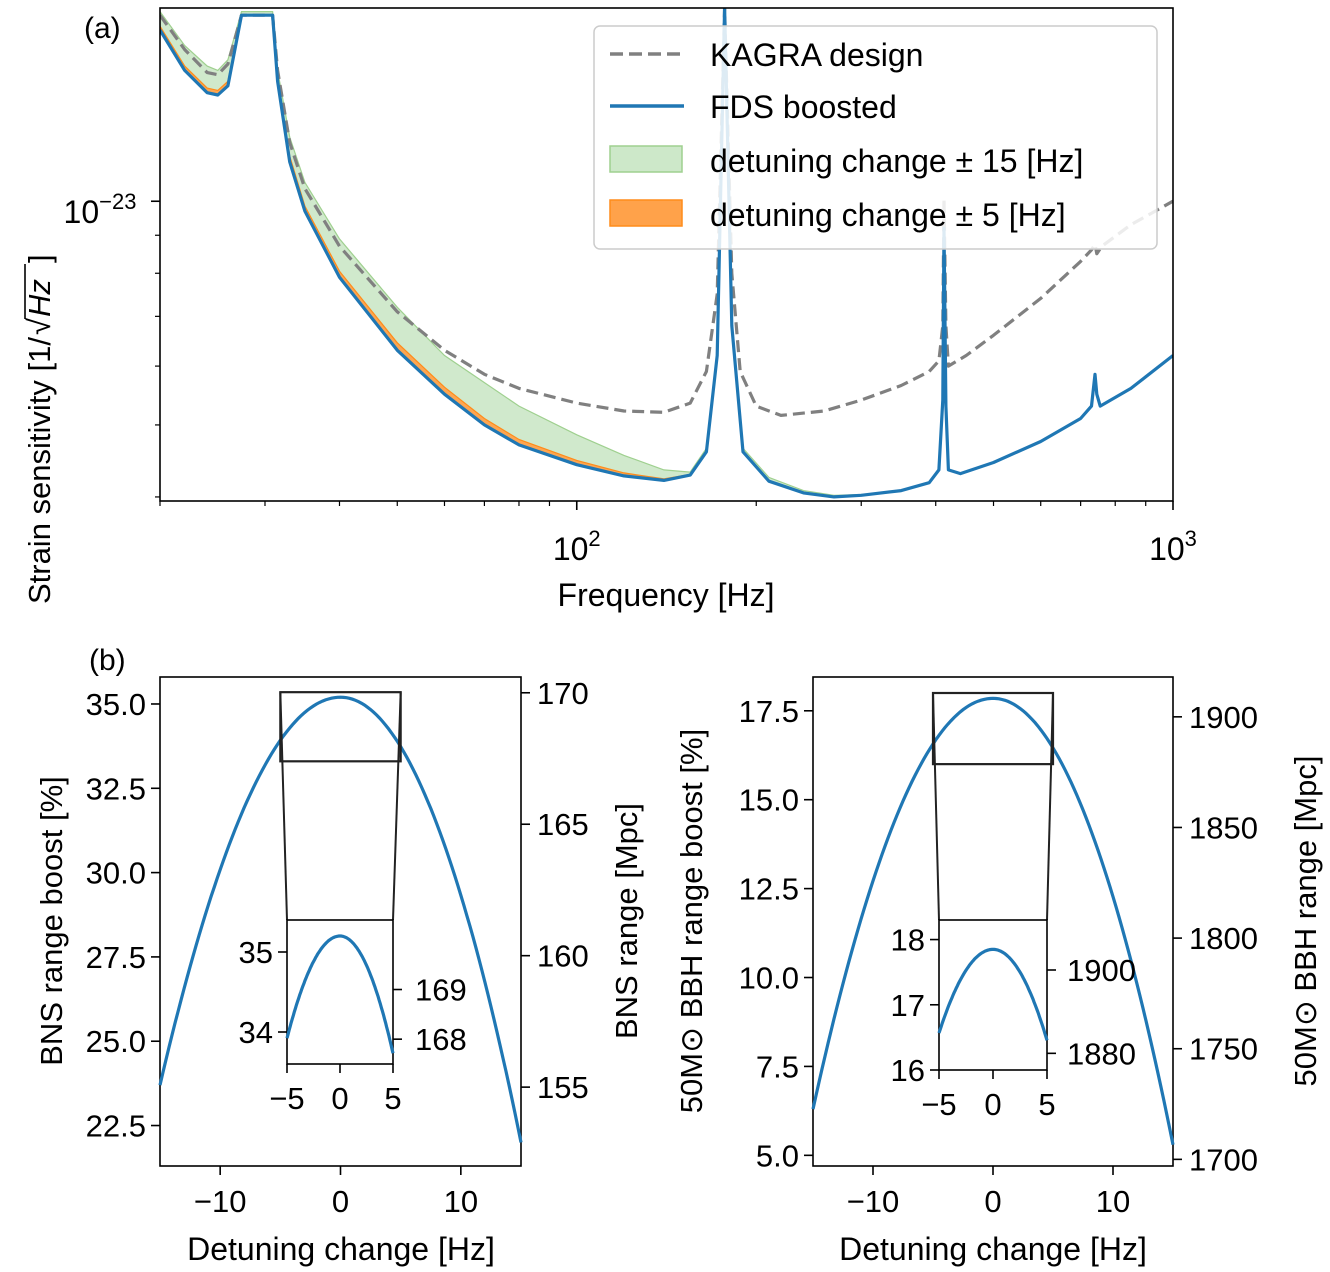 The height and width of the screenshot is (1272, 1330). I want to click on y-tick-label: 5.0, so click(777, 1155).